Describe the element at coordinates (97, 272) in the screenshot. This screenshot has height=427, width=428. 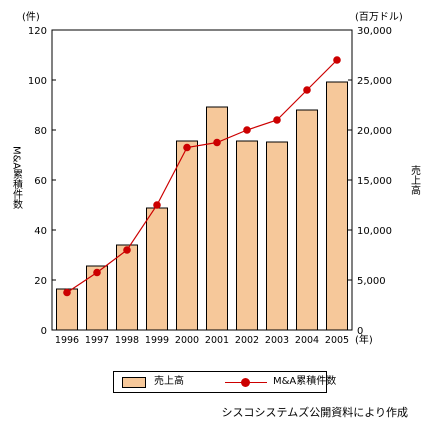
I see `ma-count-point-1997` at that location.